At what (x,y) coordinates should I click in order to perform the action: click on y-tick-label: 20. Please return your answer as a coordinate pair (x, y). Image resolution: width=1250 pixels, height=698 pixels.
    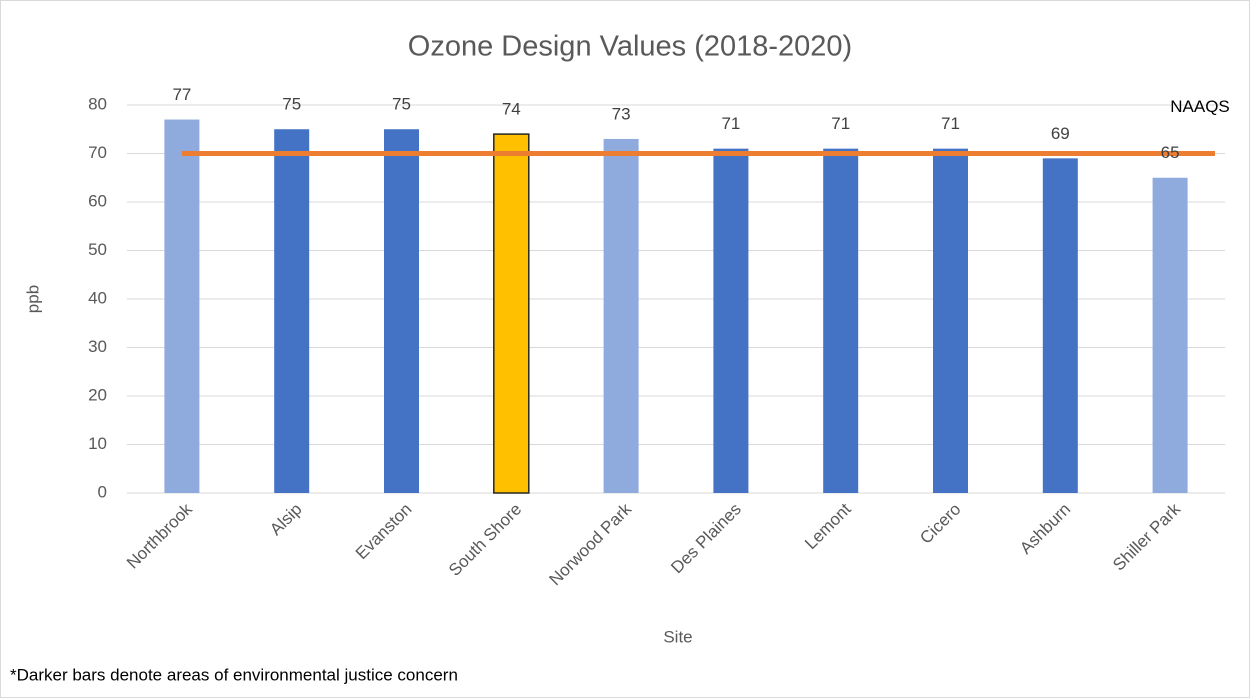
    Looking at the image, I should click on (97, 394).